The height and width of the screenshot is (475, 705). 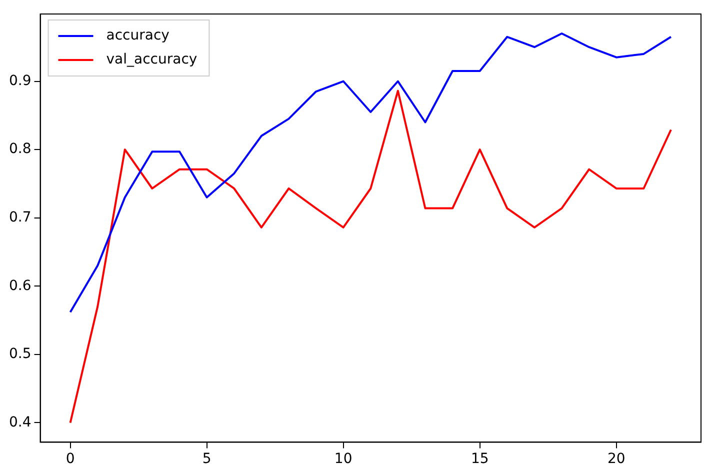 What do you see at coordinates (152, 60) in the screenshot?
I see `legend-label: val_accuracy` at bounding box center [152, 60].